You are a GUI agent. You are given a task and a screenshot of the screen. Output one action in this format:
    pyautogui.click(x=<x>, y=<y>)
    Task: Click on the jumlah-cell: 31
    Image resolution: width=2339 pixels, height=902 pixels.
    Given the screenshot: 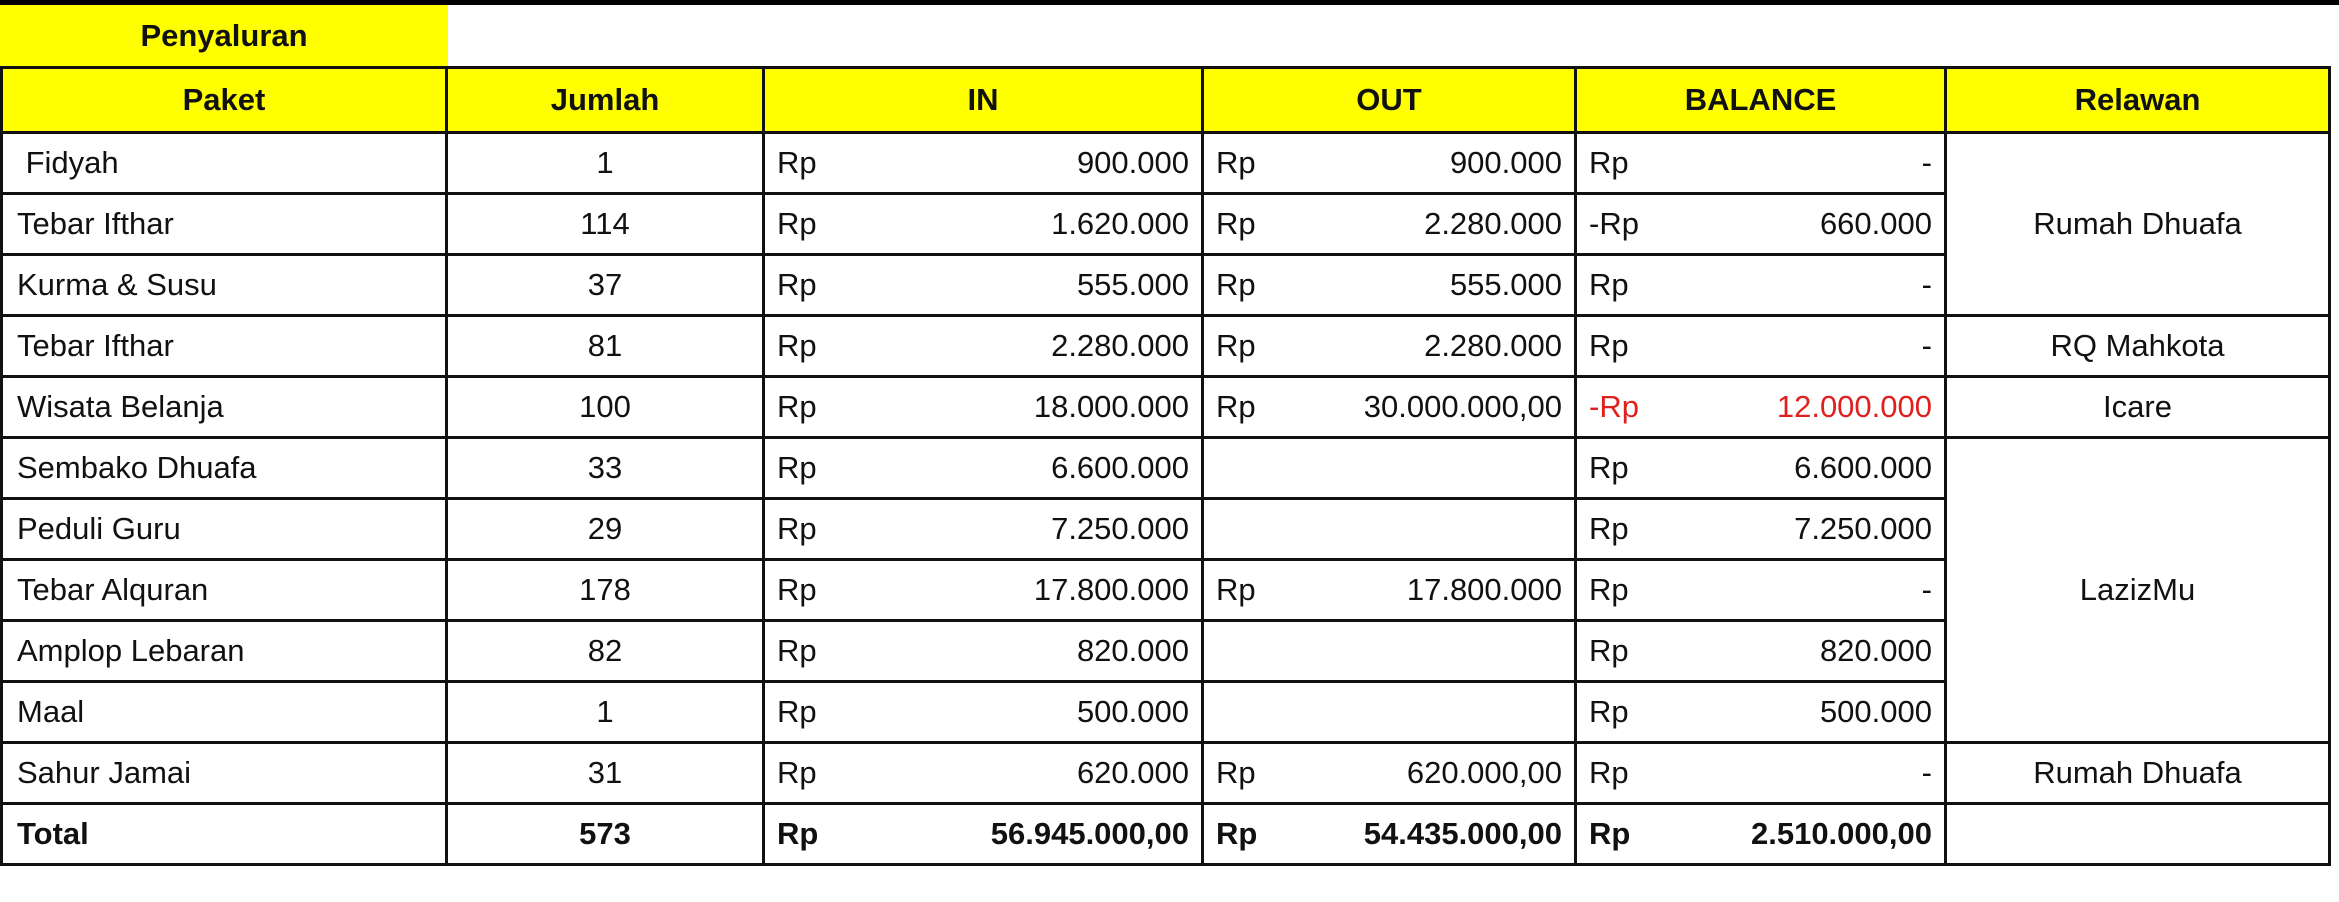 What is the action you would take?
    pyautogui.click(x=605, y=773)
    